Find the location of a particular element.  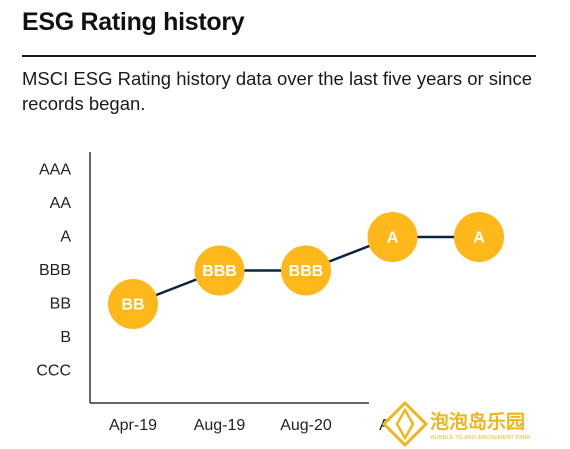

x-tick-label: Aug-20 is located at coordinates (306, 425).